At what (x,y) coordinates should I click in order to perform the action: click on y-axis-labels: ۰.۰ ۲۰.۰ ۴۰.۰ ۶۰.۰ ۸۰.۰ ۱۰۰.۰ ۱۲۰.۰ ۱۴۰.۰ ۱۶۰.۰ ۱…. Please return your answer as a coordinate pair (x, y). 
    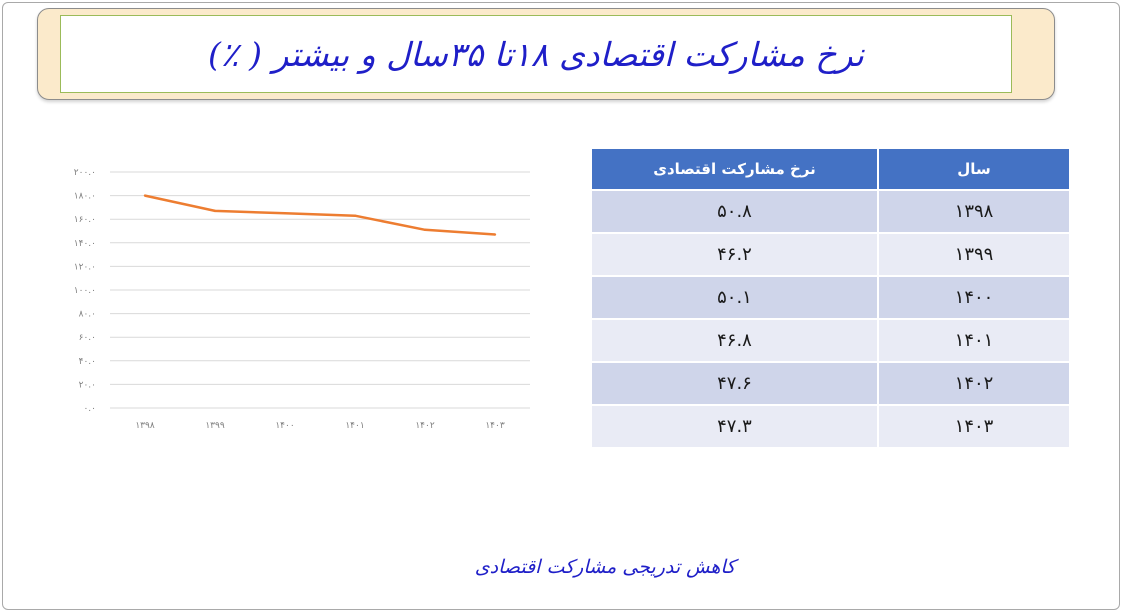
    Looking at the image, I should click on (85, 291).